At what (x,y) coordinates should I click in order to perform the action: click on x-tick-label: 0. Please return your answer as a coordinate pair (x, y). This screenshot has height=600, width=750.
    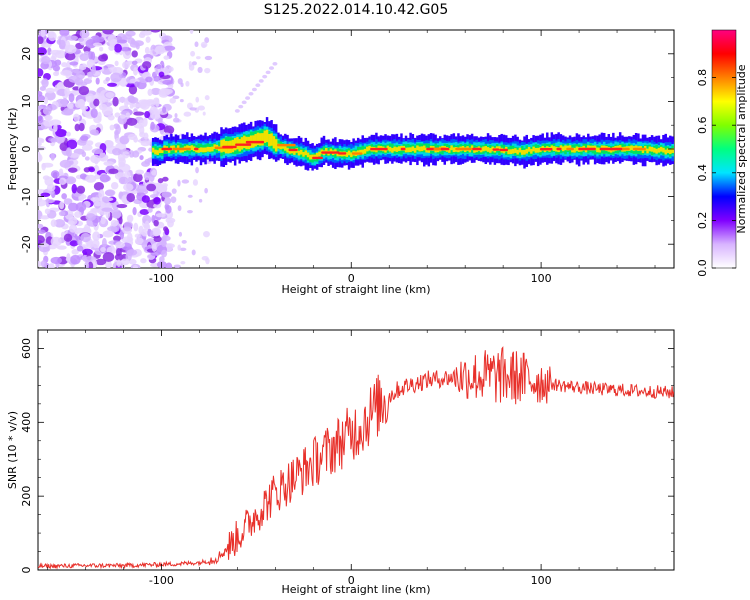
    Looking at the image, I should click on (351, 580).